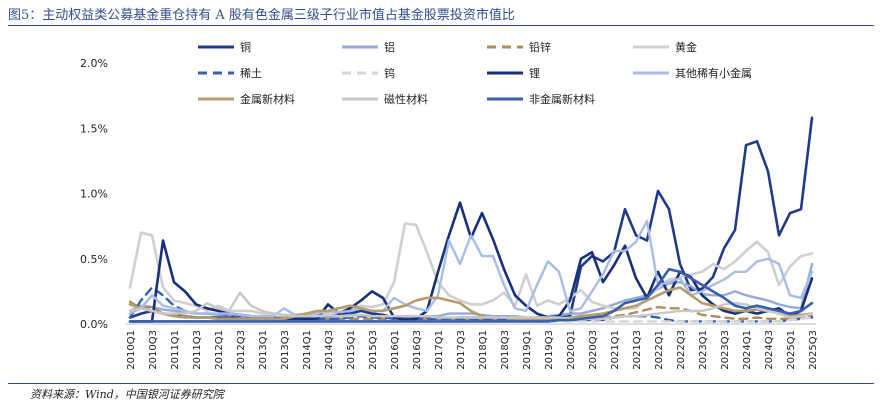  I want to click on x-tick-label: 2018Q1, so click(483, 350).